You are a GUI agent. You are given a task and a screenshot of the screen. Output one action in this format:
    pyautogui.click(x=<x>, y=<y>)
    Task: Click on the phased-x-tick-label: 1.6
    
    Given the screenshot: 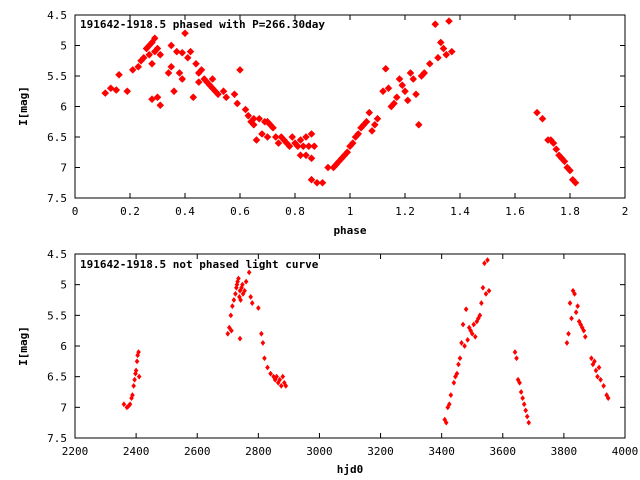 What is the action you would take?
    pyautogui.click(x=515, y=211)
    